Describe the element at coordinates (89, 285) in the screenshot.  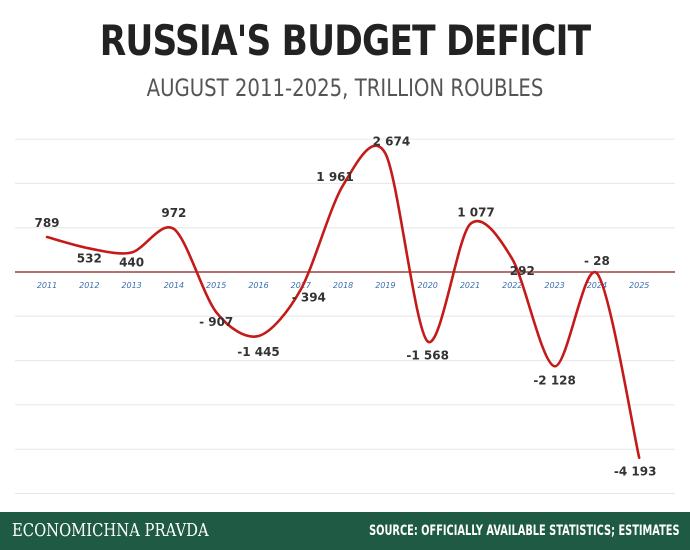
I see `x-tick-label: 2012` at that location.